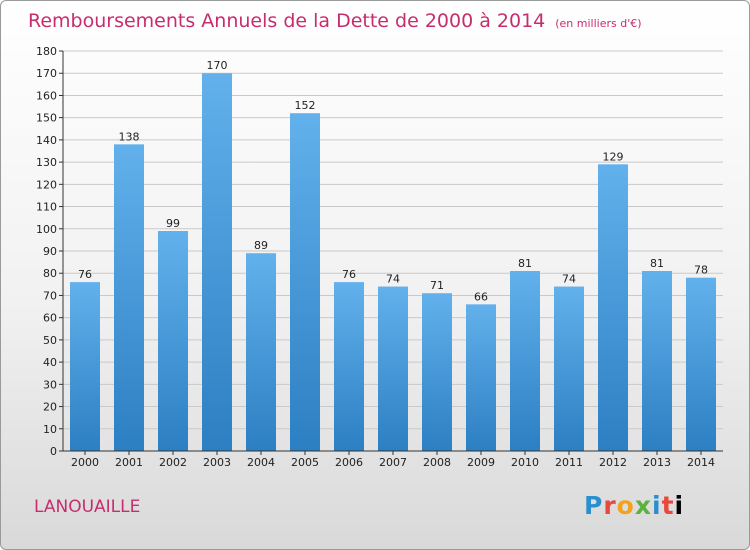 The width and height of the screenshot is (750, 550). I want to click on y-tick-label: 160, so click(46, 95).